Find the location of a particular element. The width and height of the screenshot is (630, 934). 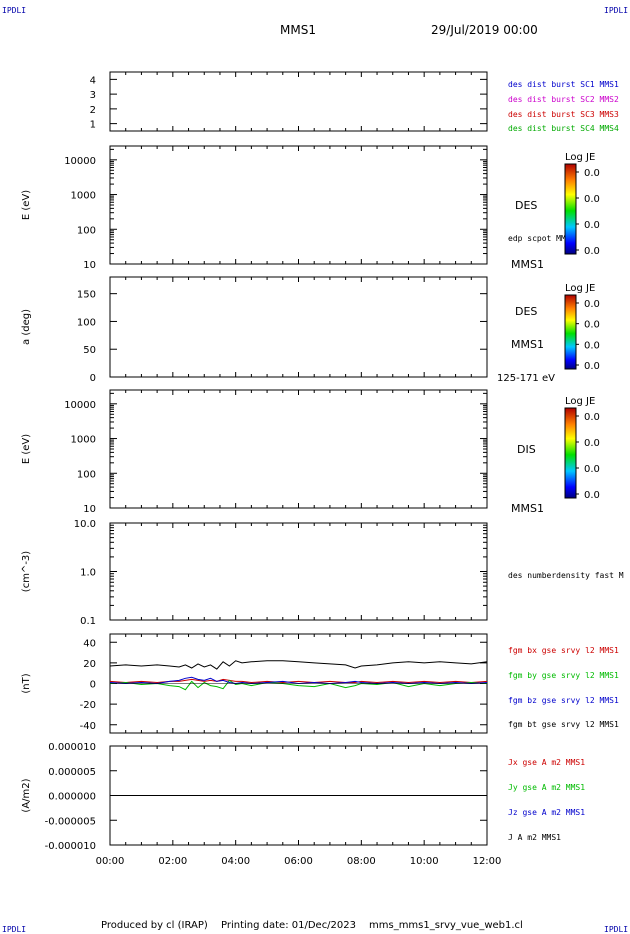

x-tick-label: 06:00 is located at coordinates (298, 861).